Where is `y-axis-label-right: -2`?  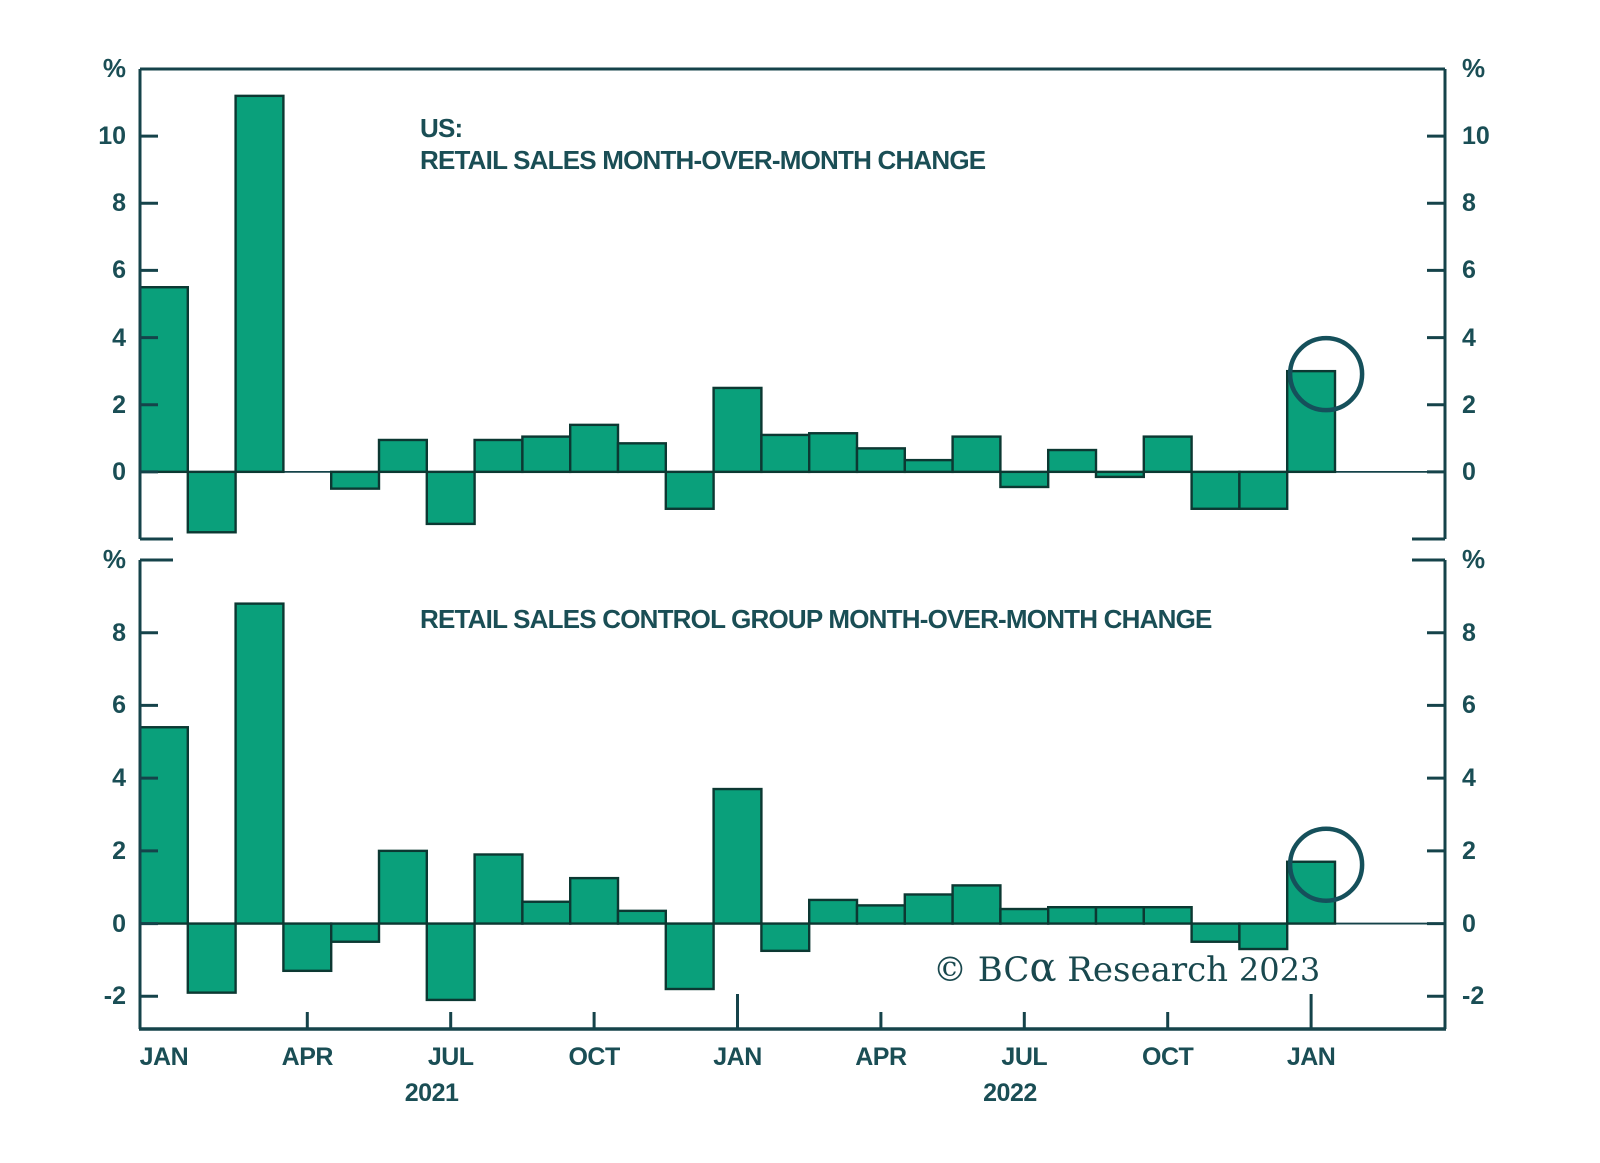 y-axis-label-right: -2 is located at coordinates (1473, 996).